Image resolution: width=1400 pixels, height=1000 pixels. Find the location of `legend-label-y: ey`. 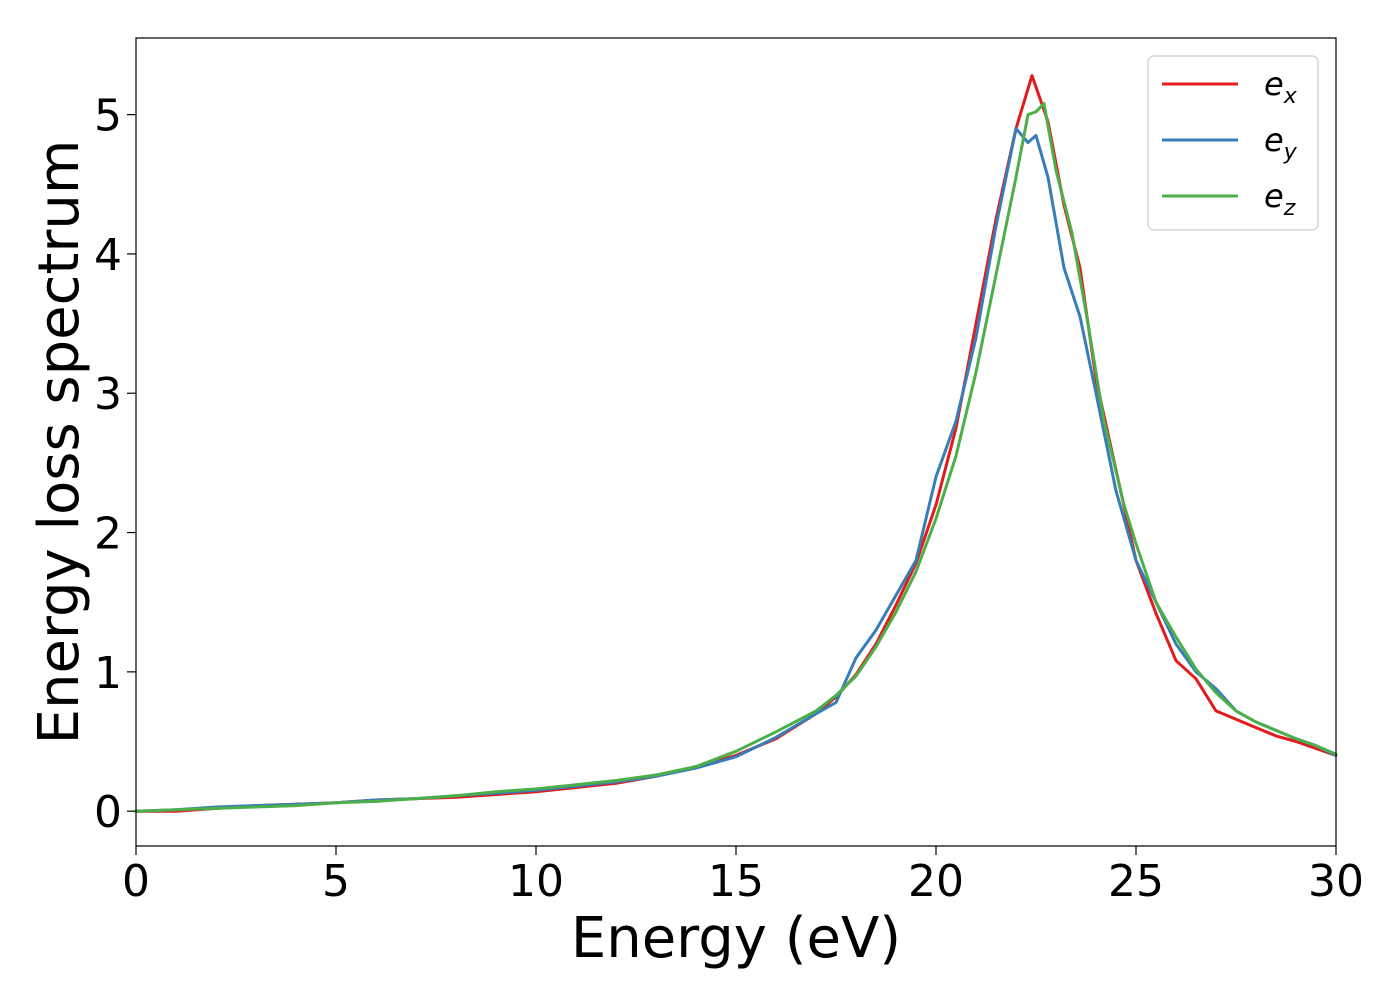

legend-label-y: ey is located at coordinates (1281, 143).